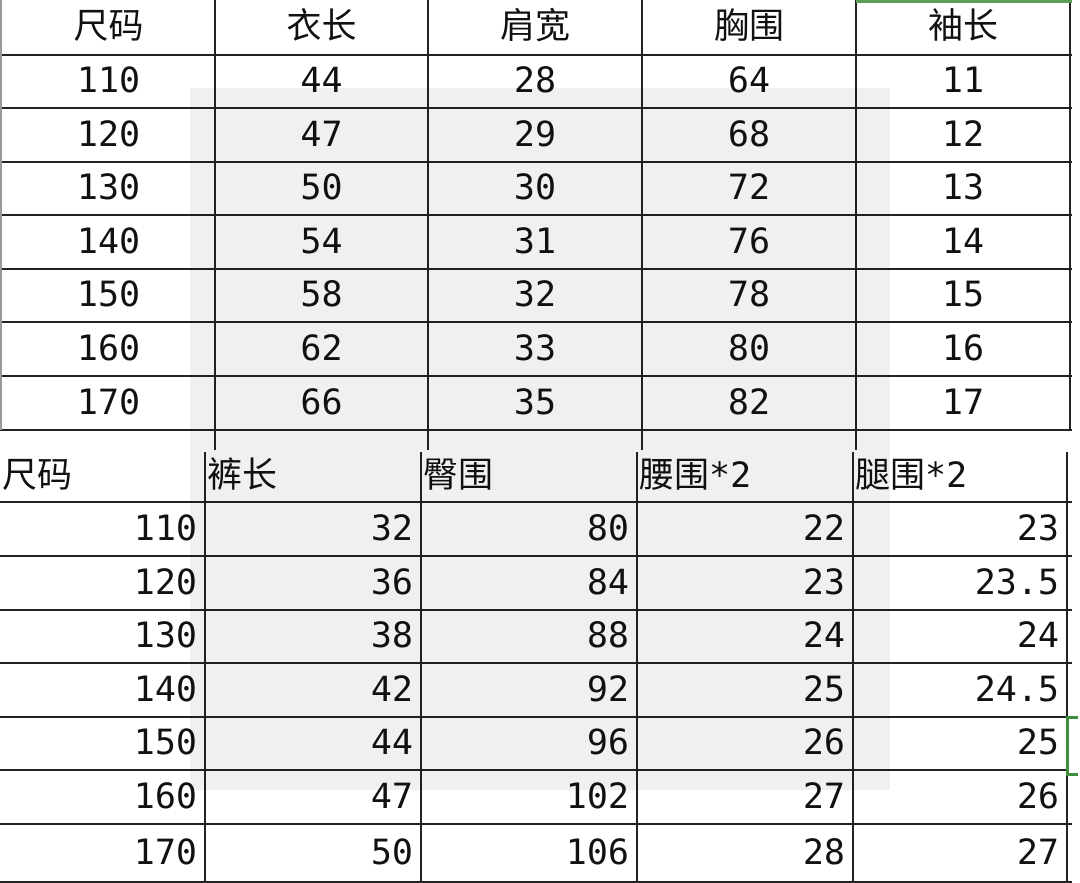 The image size is (1080, 883). Describe the element at coordinates (911, 475) in the screenshot. I see `column-header: 腿围*2` at that location.